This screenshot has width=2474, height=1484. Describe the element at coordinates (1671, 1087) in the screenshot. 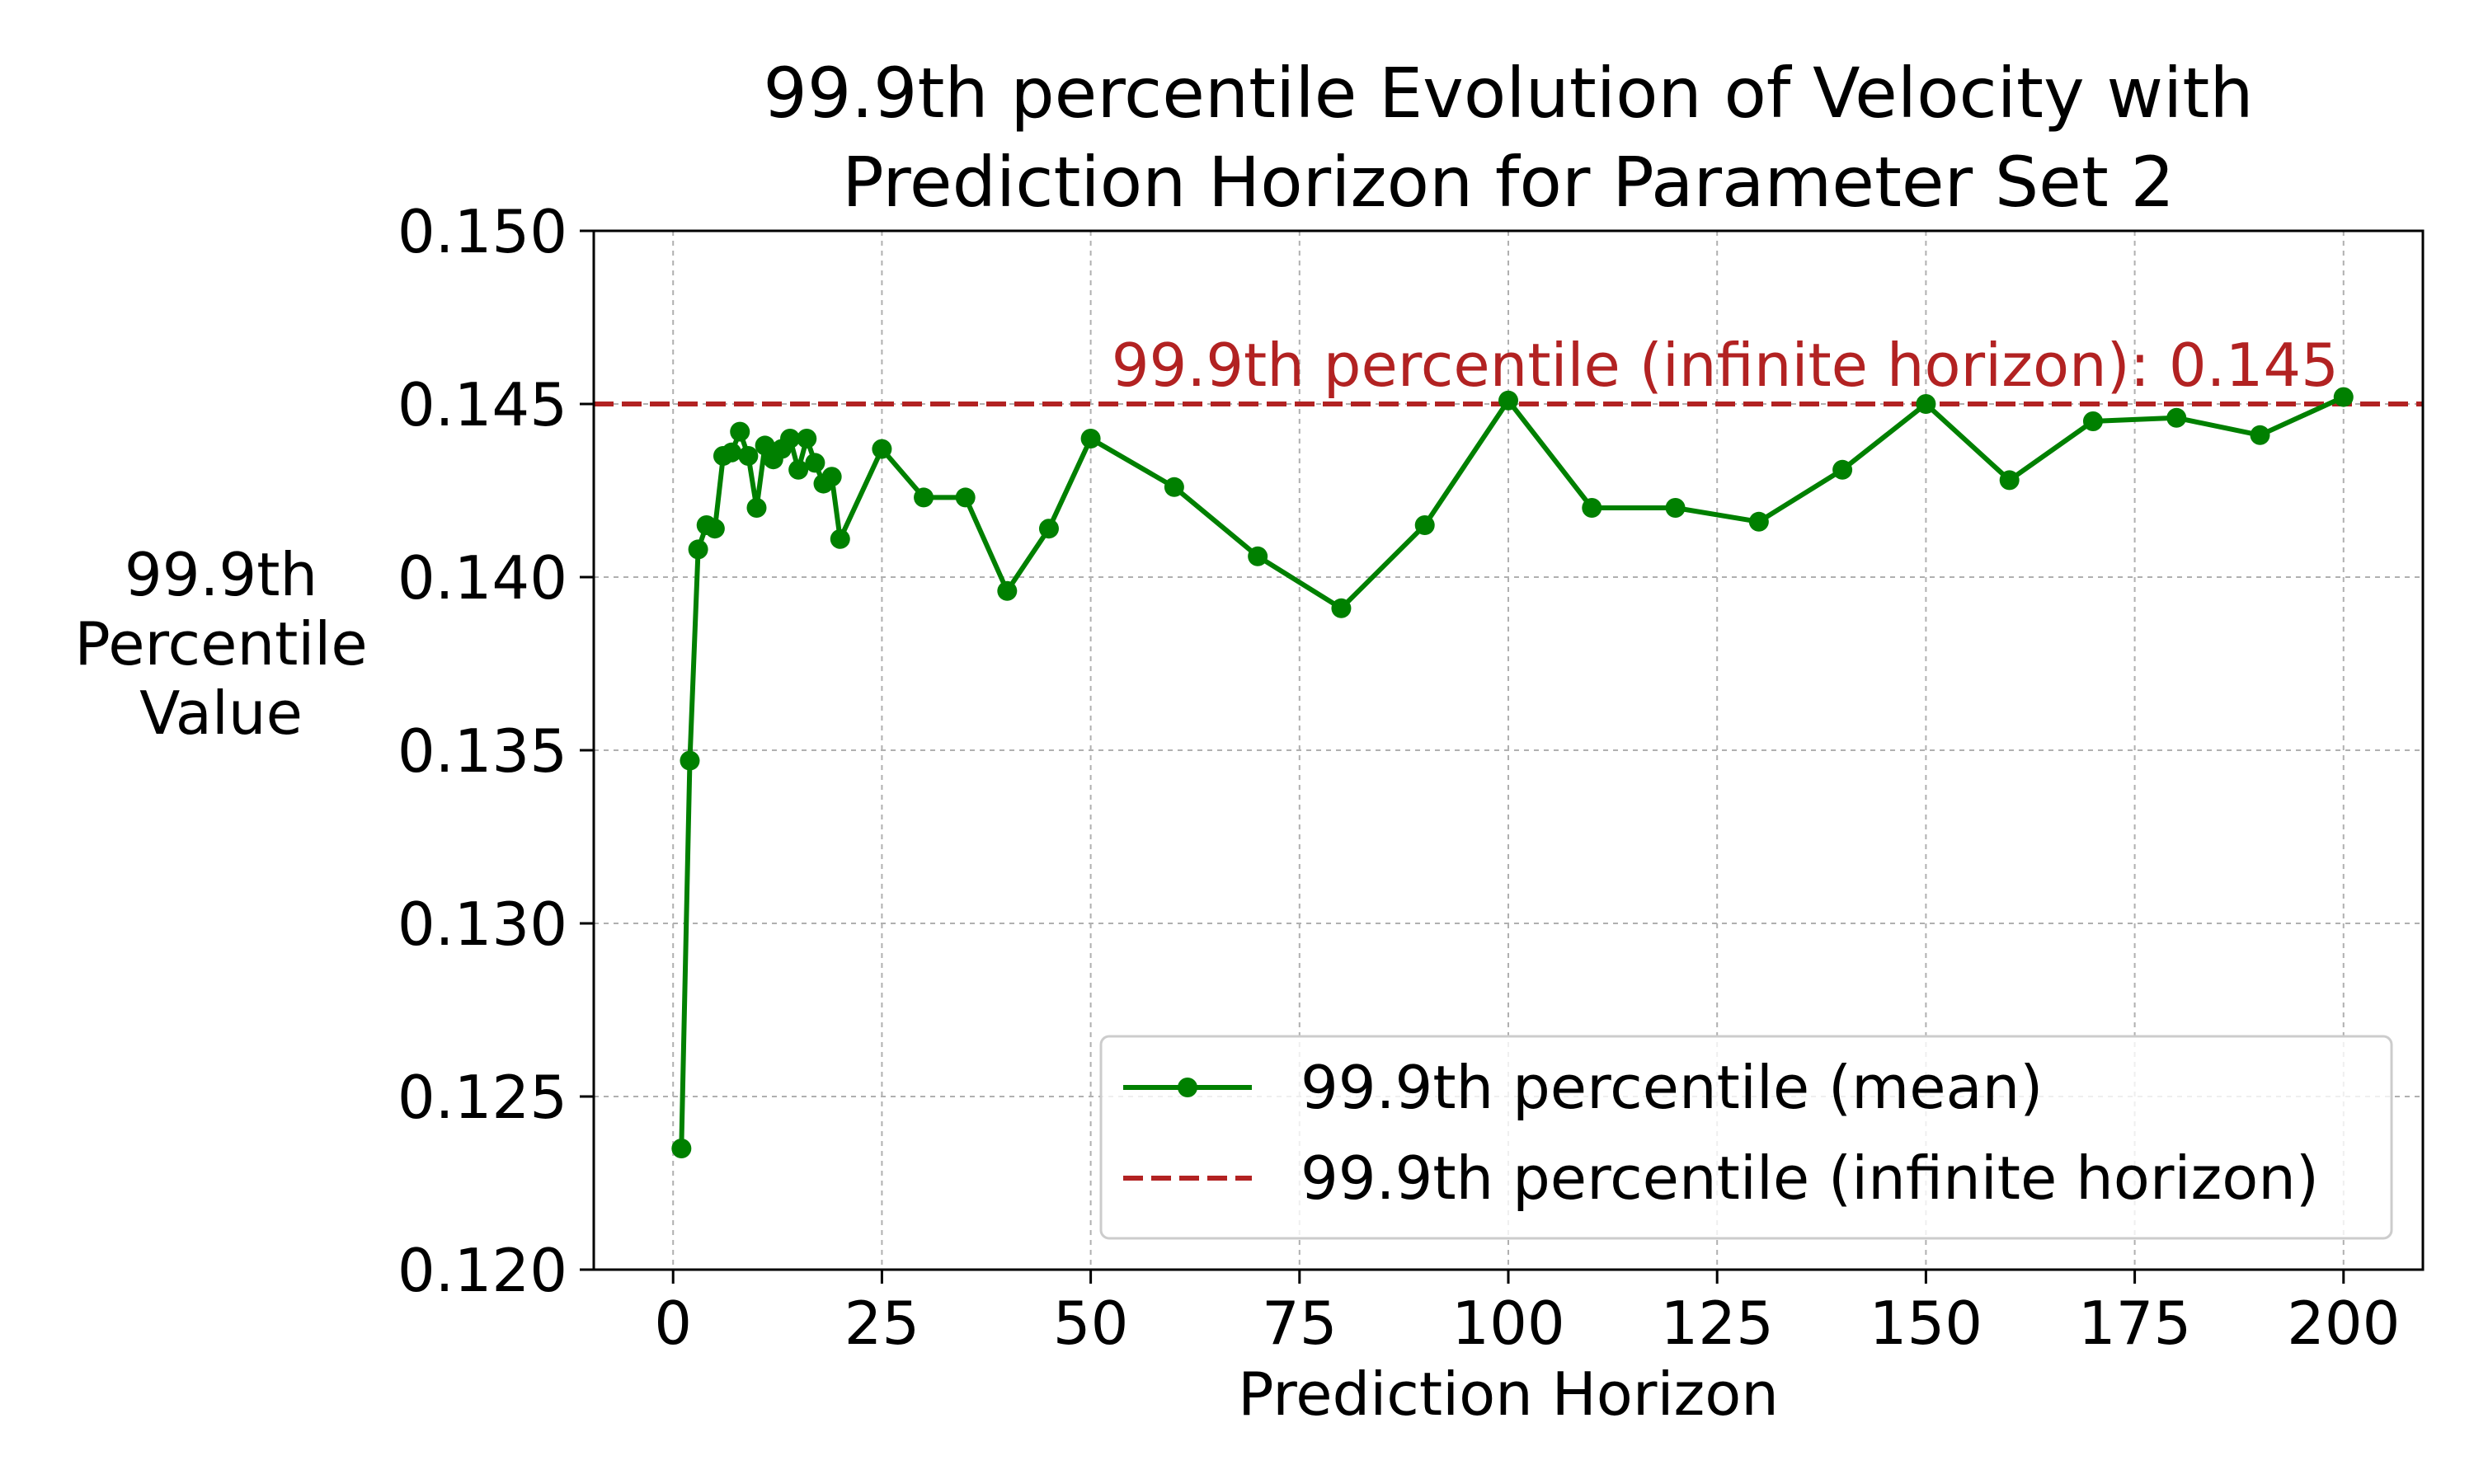

I see `legend-label-mean: 99.9th percentile (mean)` at that location.